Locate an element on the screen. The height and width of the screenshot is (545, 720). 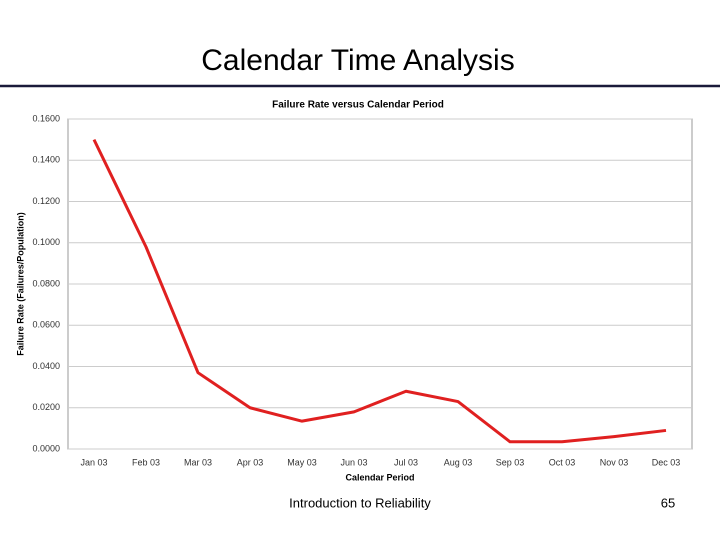
y-tick-label: 0.0000 is located at coordinates (46, 448).